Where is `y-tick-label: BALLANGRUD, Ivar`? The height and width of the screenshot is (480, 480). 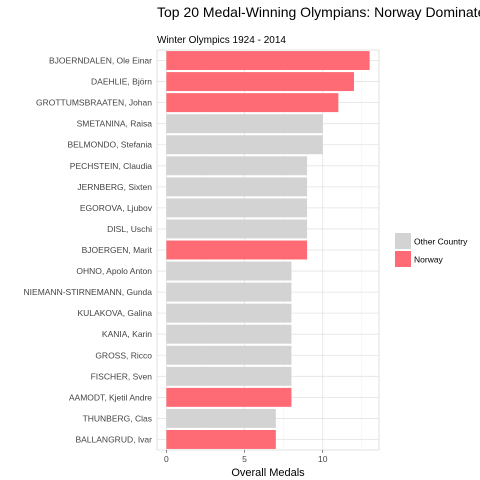
y-tick-label: BALLANGRUD, Ivar is located at coordinates (113, 439).